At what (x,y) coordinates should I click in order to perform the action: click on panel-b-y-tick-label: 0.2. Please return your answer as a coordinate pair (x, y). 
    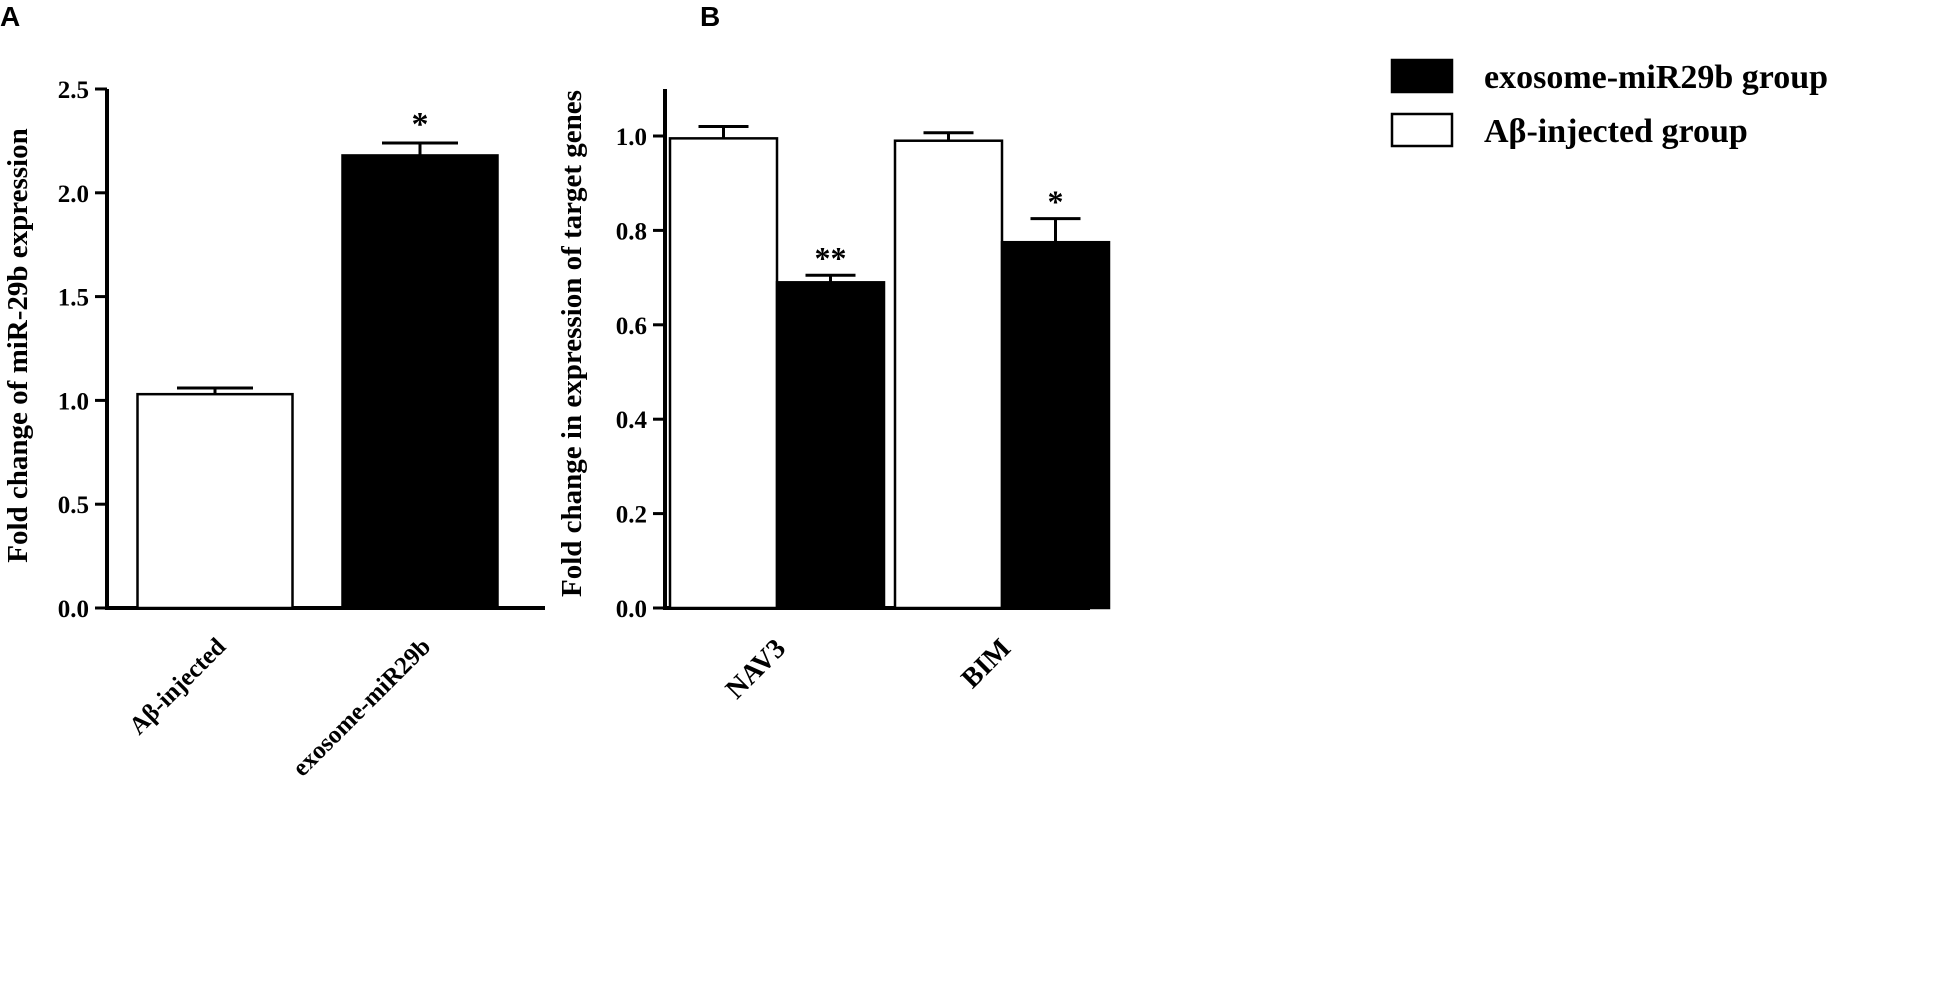
    Looking at the image, I should click on (631, 515).